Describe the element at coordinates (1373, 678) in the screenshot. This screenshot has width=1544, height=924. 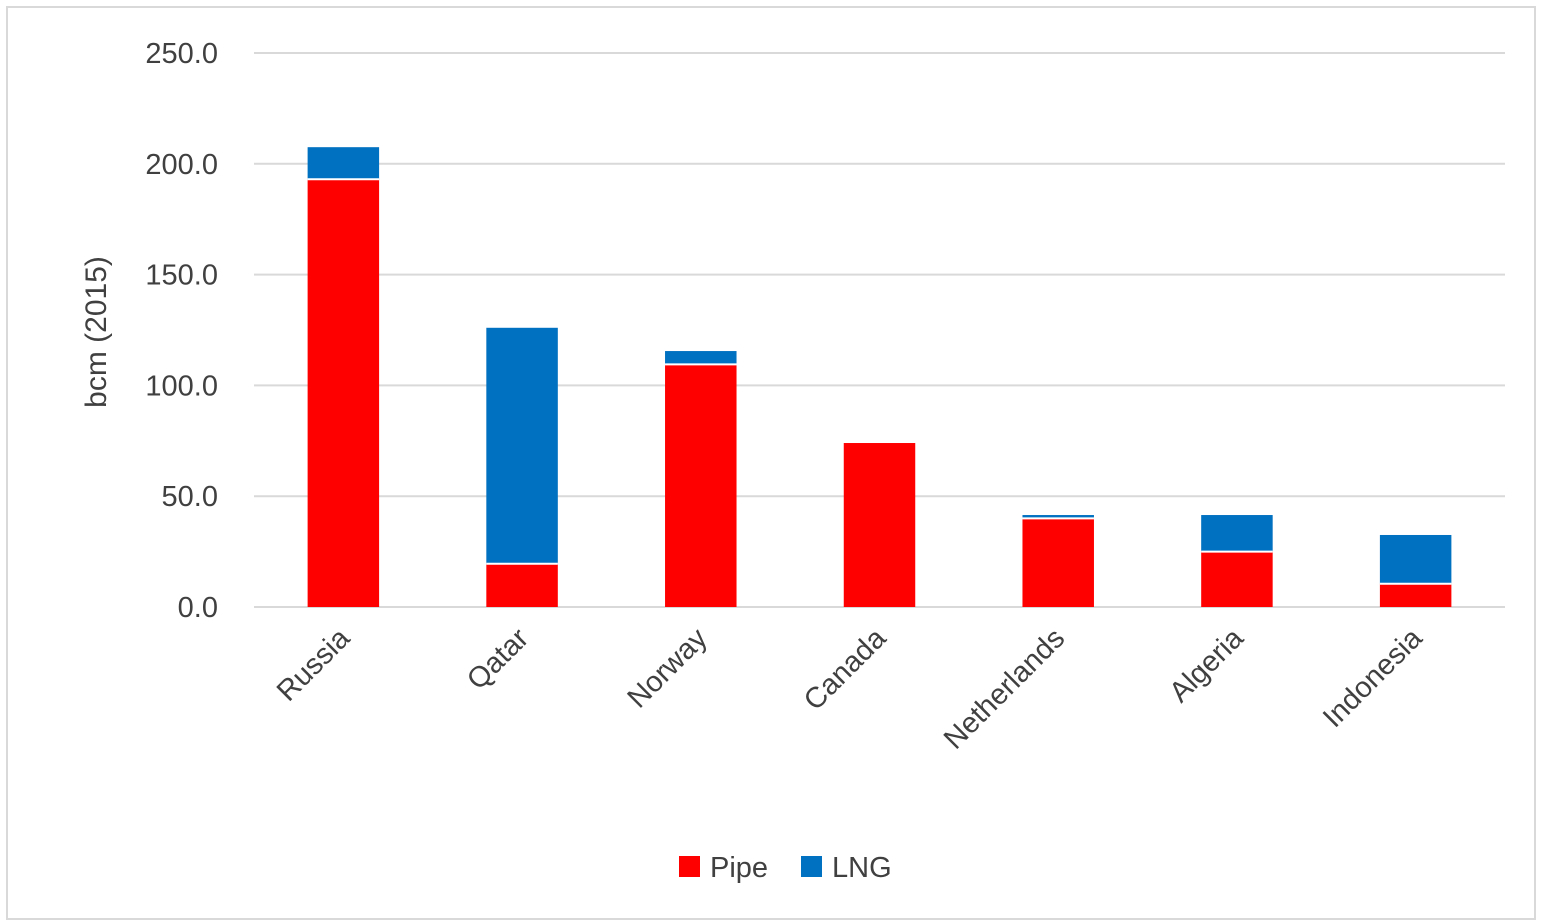
I see `x-tick-label: Indonesia` at that location.